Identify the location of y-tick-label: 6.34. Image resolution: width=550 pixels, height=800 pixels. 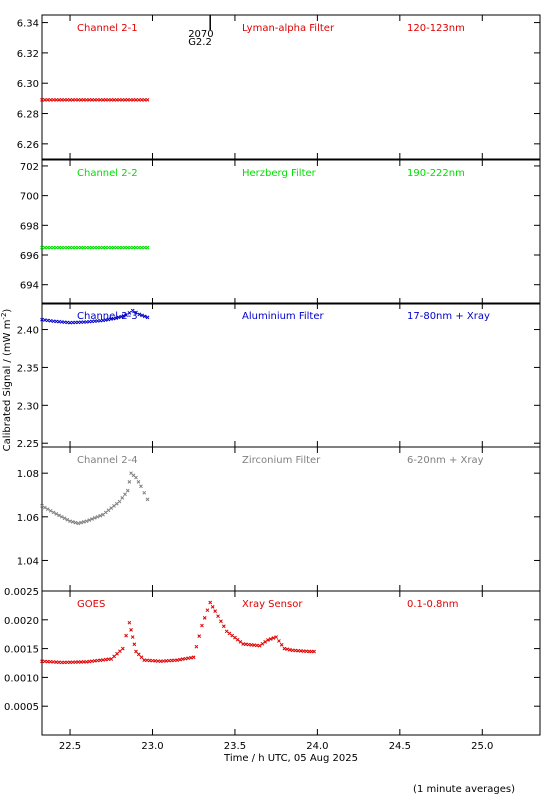
(28, 24).